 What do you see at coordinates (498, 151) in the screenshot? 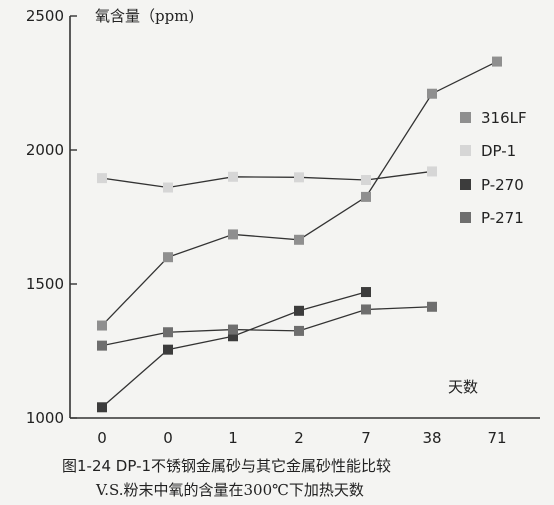
I see `legend-label-dp-1: DP-1` at bounding box center [498, 151].